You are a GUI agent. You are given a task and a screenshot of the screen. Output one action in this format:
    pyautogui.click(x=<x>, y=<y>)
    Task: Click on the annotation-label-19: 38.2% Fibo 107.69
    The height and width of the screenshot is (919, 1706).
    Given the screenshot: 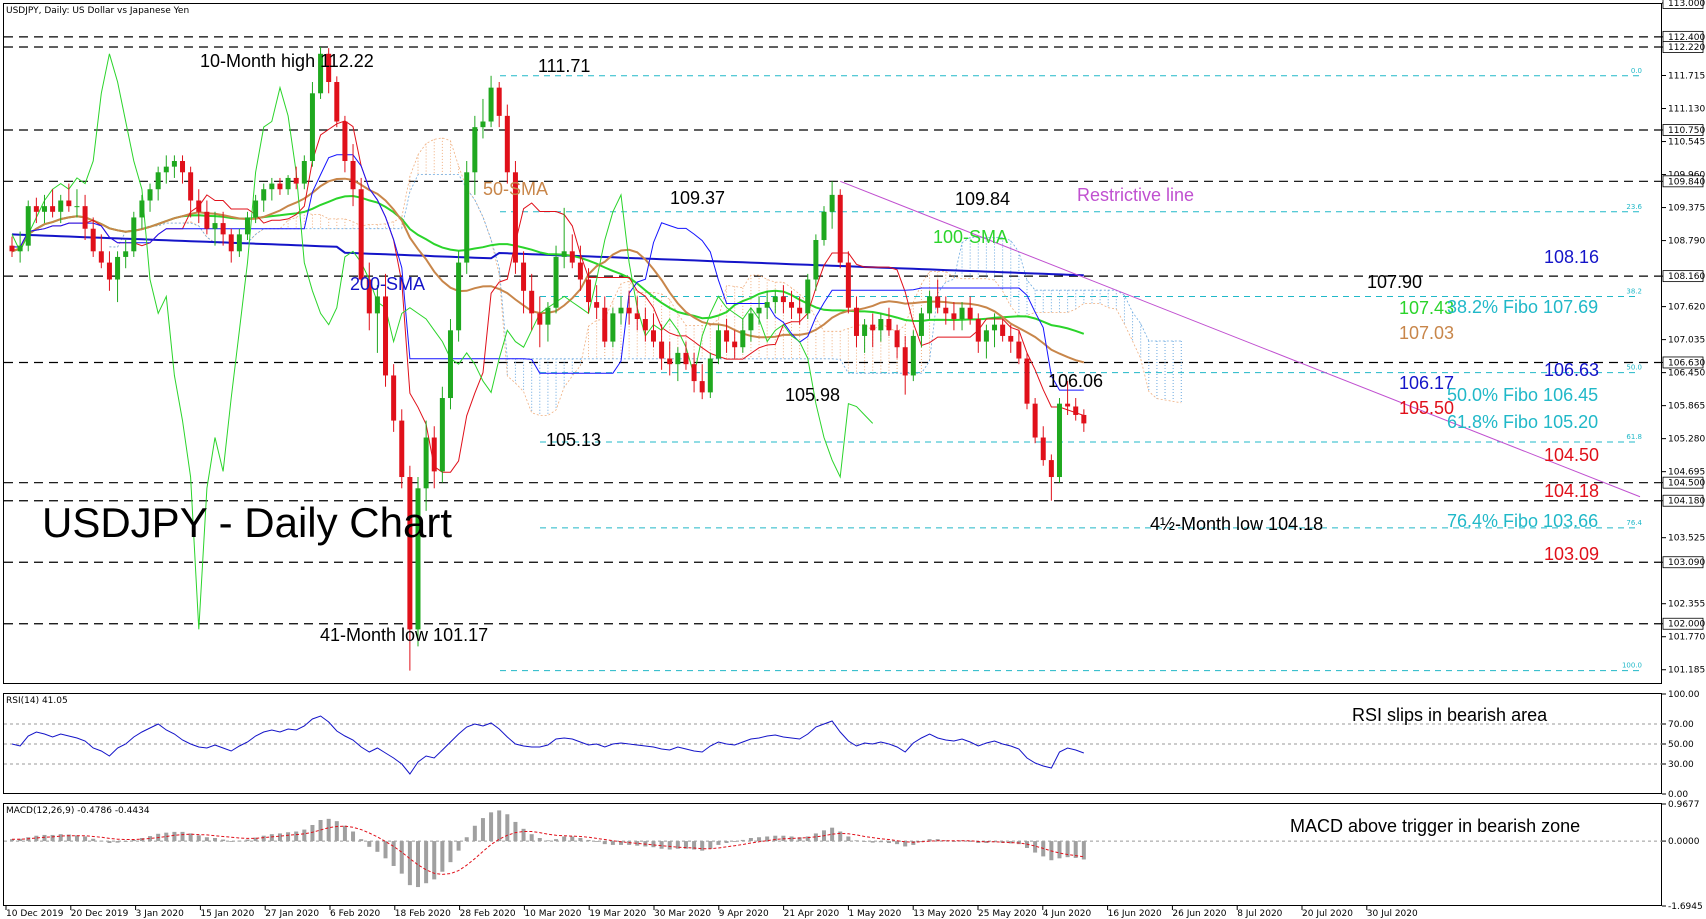 What is the action you would take?
    pyautogui.click(x=1522, y=307)
    